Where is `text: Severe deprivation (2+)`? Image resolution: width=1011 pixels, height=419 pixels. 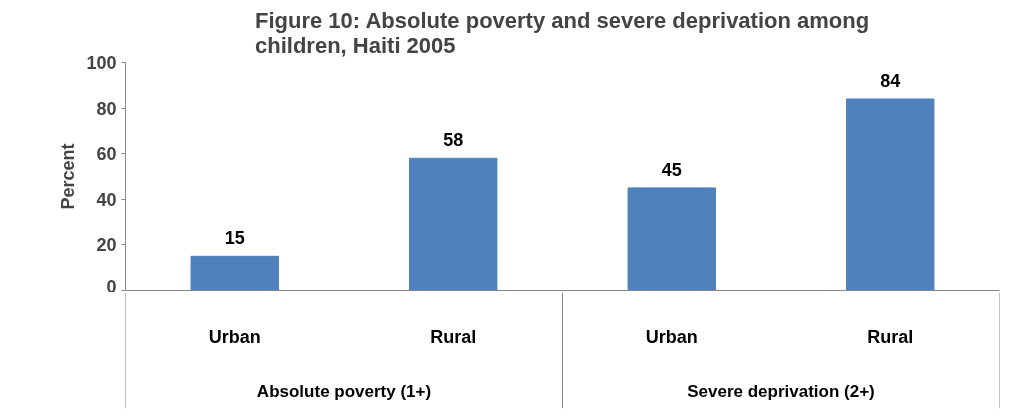 text: Severe deprivation (2+) is located at coordinates (781, 391).